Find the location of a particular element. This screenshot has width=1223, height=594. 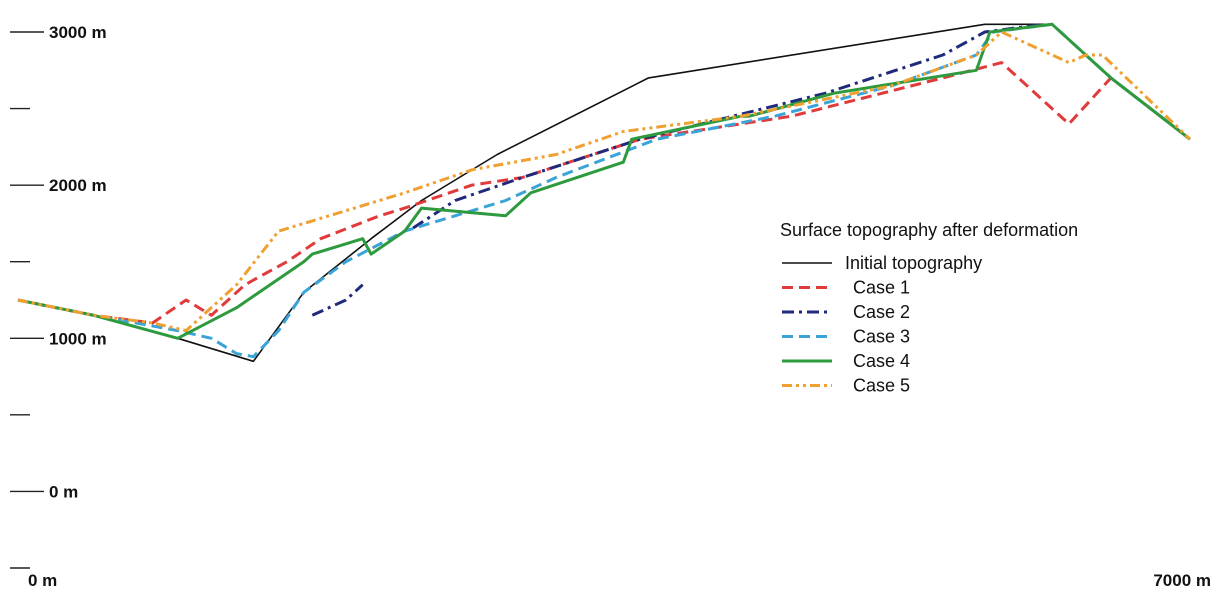

legend-label-case-4: Case 4 is located at coordinates (881, 361).